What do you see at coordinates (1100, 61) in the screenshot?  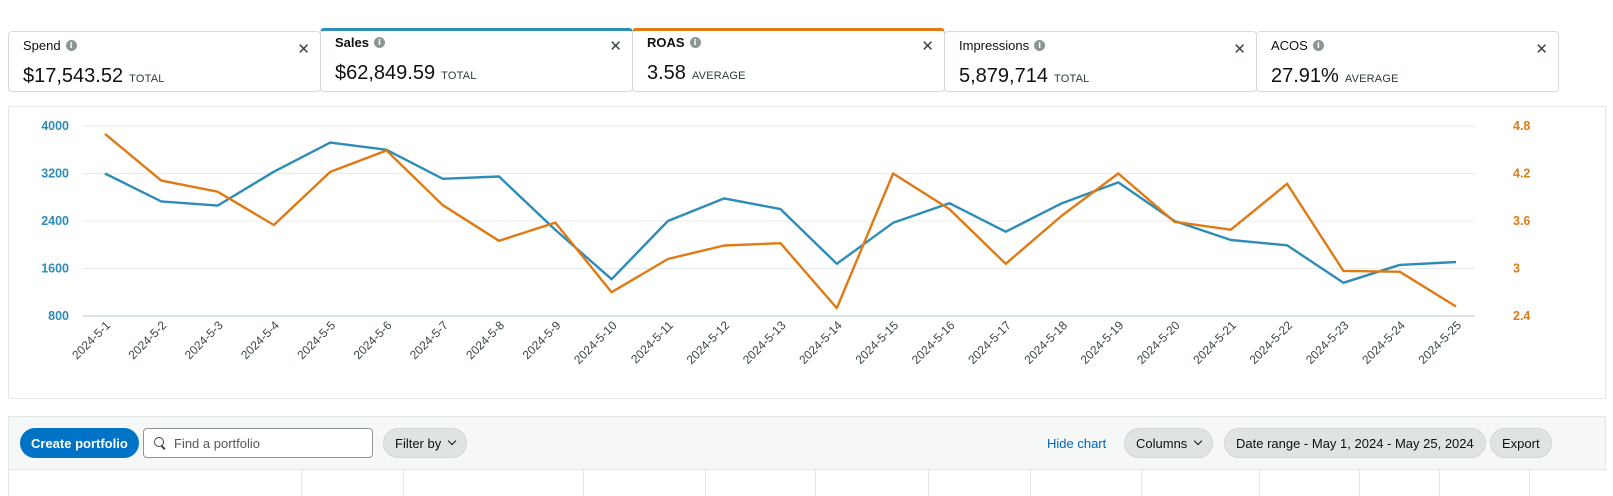 I see `metric-card-impressions: Impressions i 5,879,714 TOTAL ✕` at bounding box center [1100, 61].